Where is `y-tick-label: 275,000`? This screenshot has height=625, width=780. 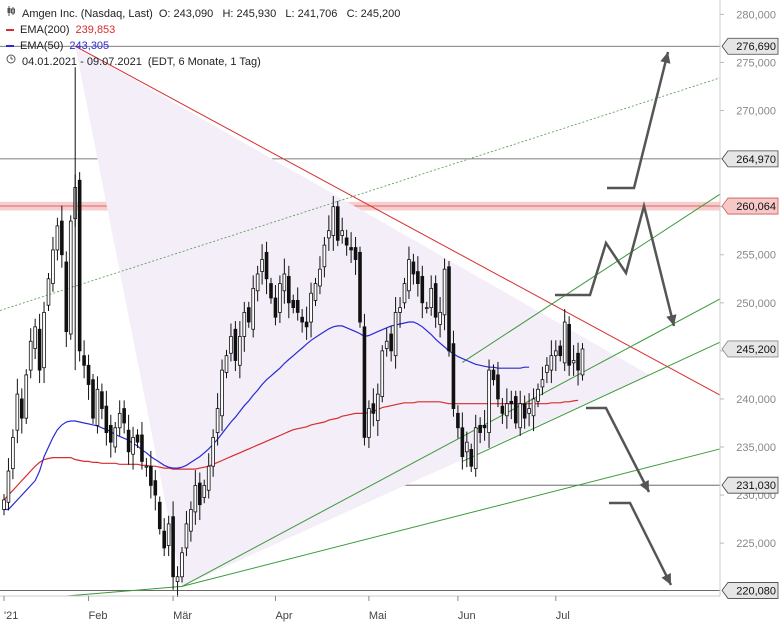 y-tick-label: 275,000 is located at coordinates (756, 63).